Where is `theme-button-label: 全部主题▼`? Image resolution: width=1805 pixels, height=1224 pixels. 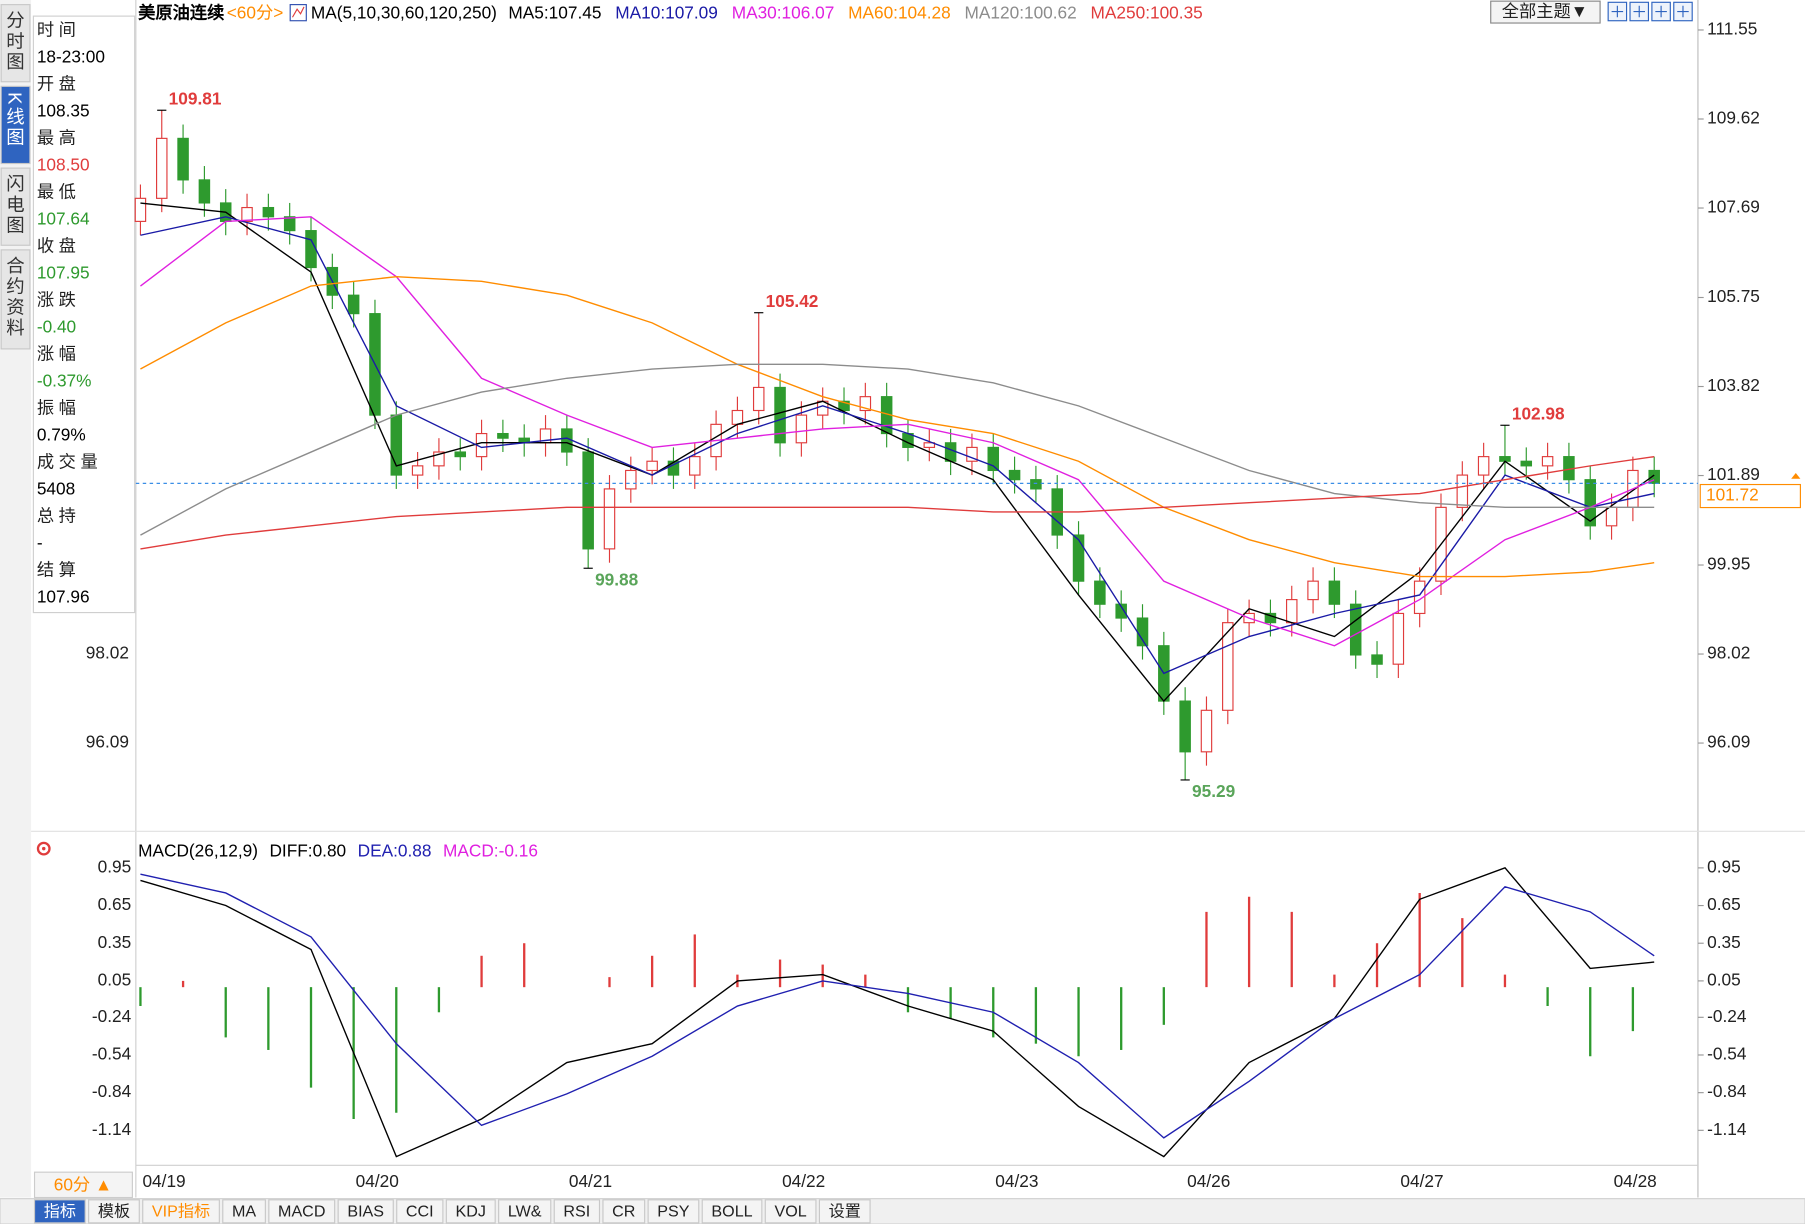 theme-button-label: 全部主题▼ is located at coordinates (1545, 11).